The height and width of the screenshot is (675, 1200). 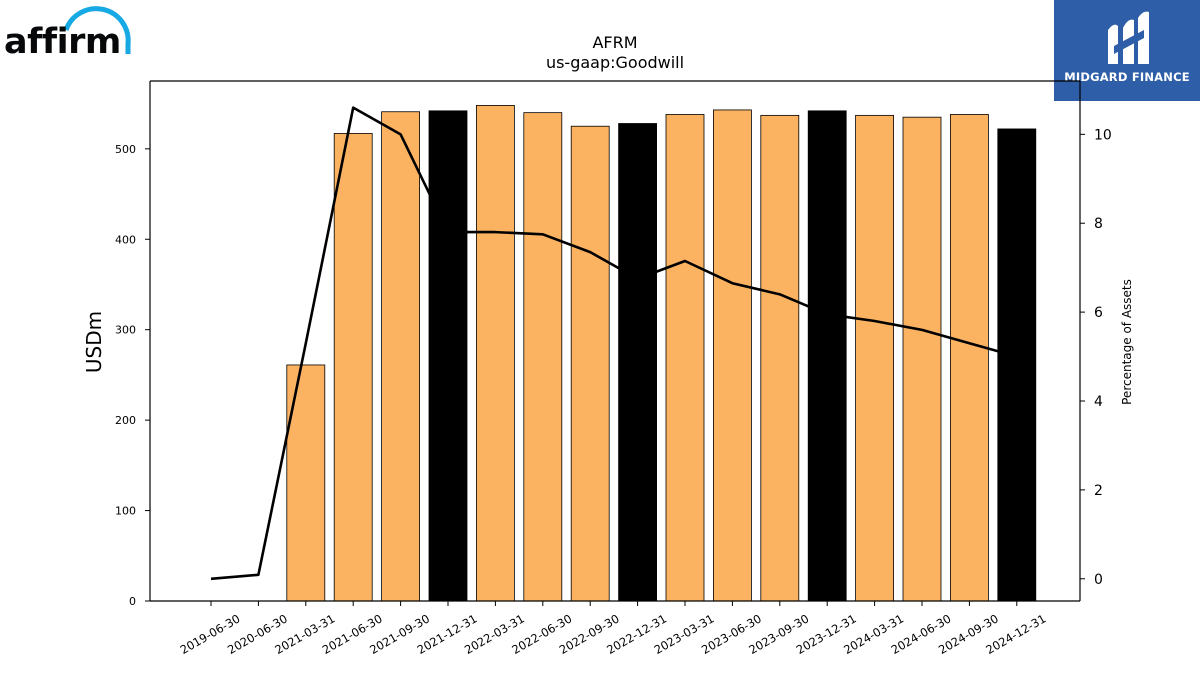 I want to click on midgard-mark-icon, so click(x=1128, y=38).